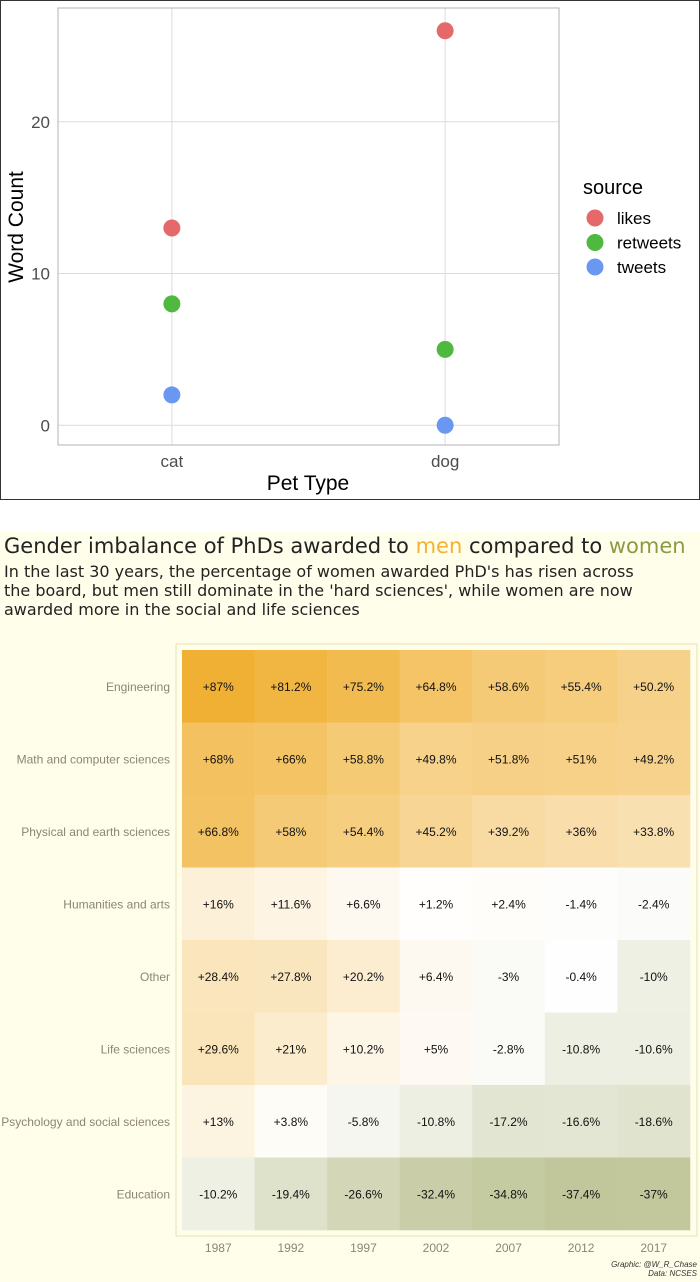 The image size is (700, 1282). I want to click on heatmap-cell-label: -19.4%, so click(291, 1194).